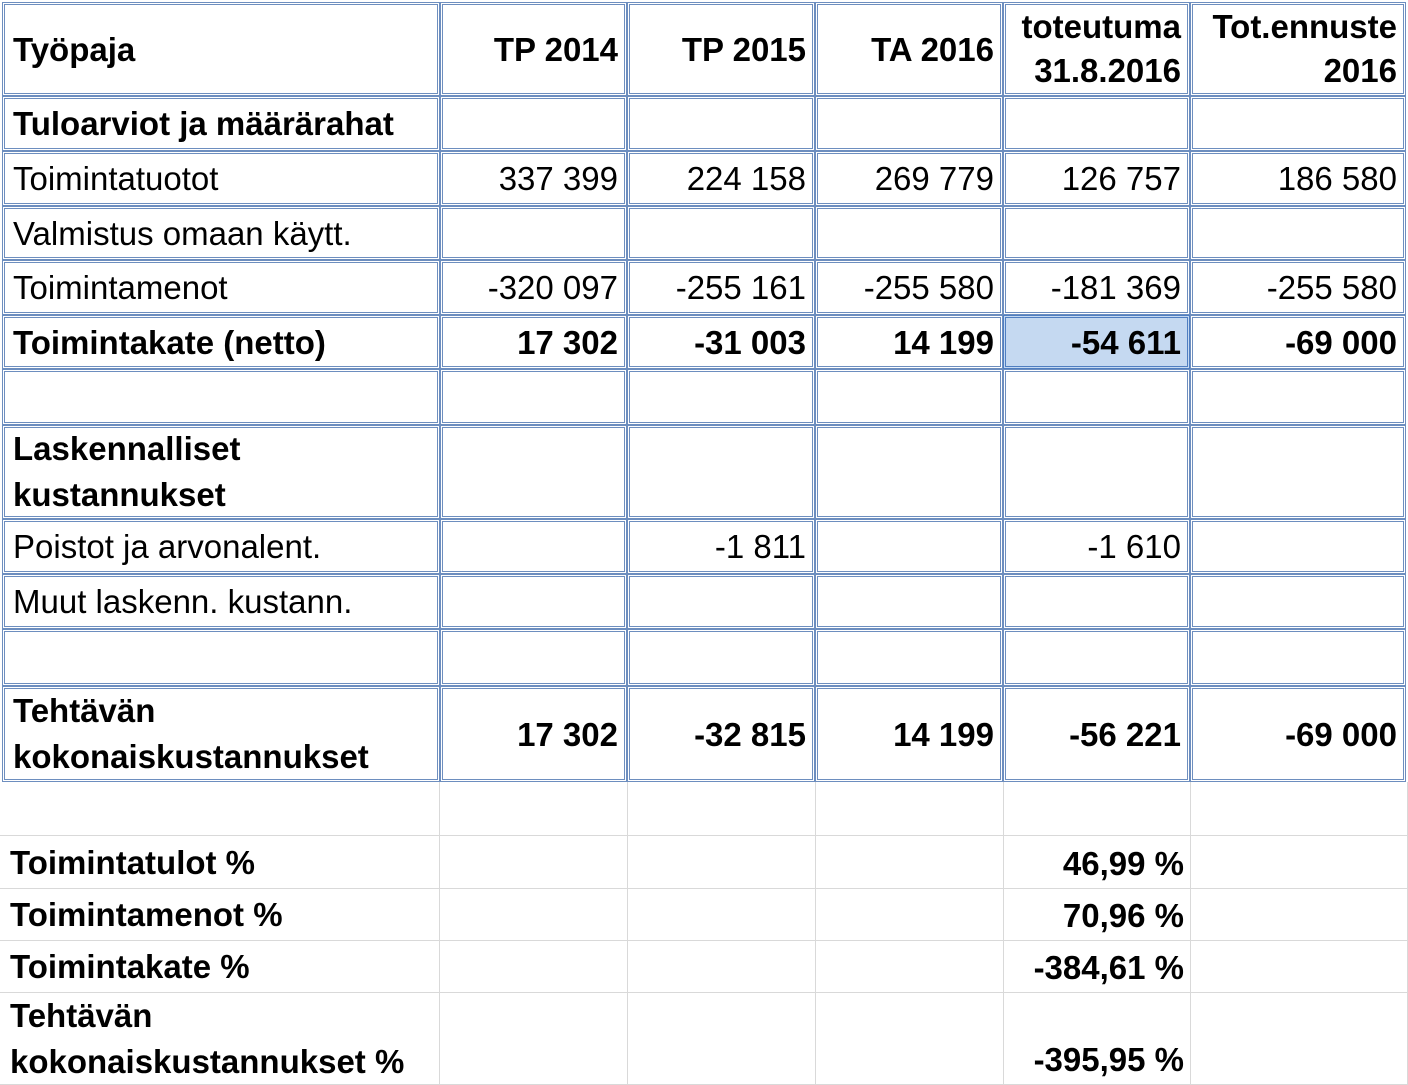 Image resolution: width=1408 pixels, height=1085 pixels. Describe the element at coordinates (220, 967) in the screenshot. I see `ratio-label: Toimintakate %` at that location.